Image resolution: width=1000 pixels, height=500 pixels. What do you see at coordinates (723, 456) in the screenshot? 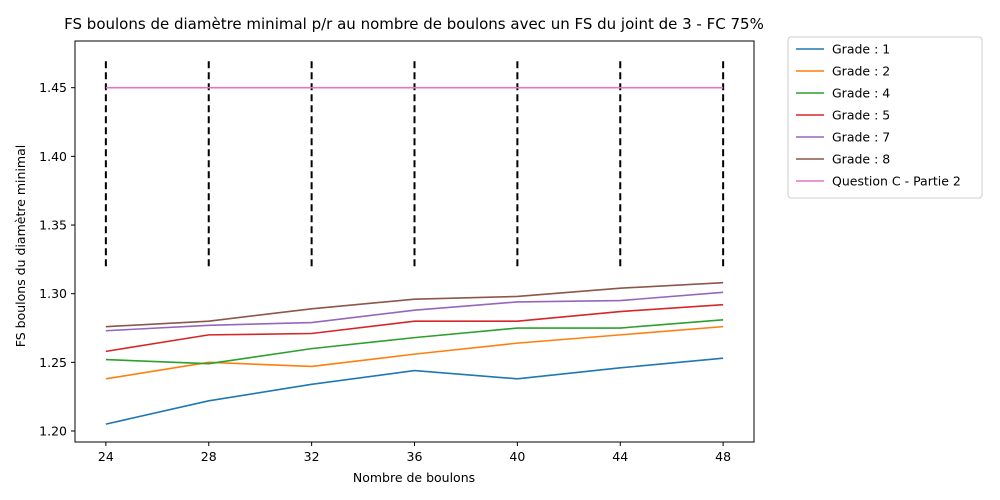
I see `x-tick-label-6: 48` at bounding box center [723, 456].